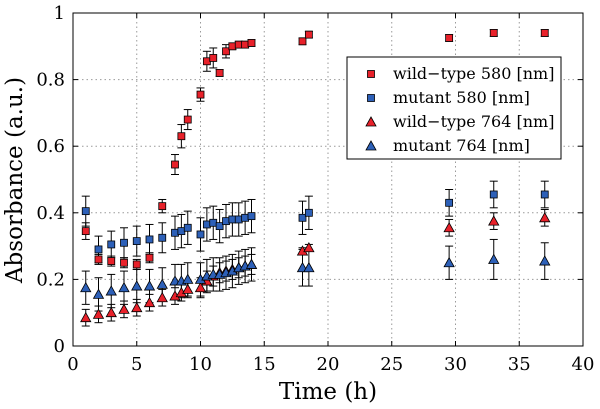 Image resolution: width=600 pixels, height=409 pixels. Describe the element at coordinates (455, 364) in the screenshot. I see `x-tick-label: 30` at that location.